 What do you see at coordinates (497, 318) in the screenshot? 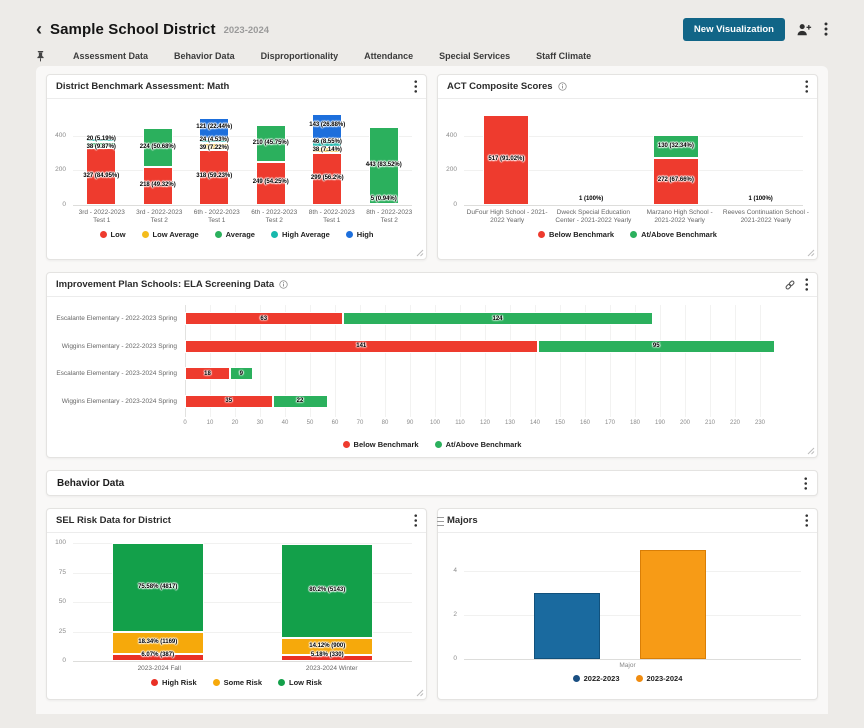
I see `bar-segment: 124` at bounding box center [497, 318].